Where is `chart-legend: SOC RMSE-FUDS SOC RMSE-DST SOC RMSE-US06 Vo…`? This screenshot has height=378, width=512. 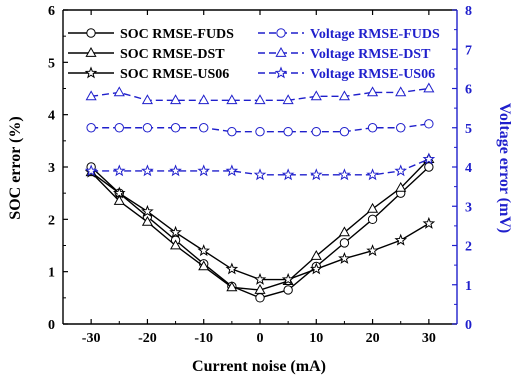
chart-legend: SOC RMSE-FUDS SOC RMSE-DST SOC RMSE-US06 Vo… is located at coordinates (254, 54).